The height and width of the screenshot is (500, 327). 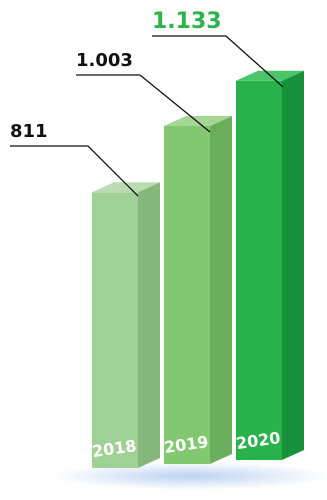 What do you see at coordinates (221, 289) in the screenshot?
I see `bar-side-2019` at bounding box center [221, 289].